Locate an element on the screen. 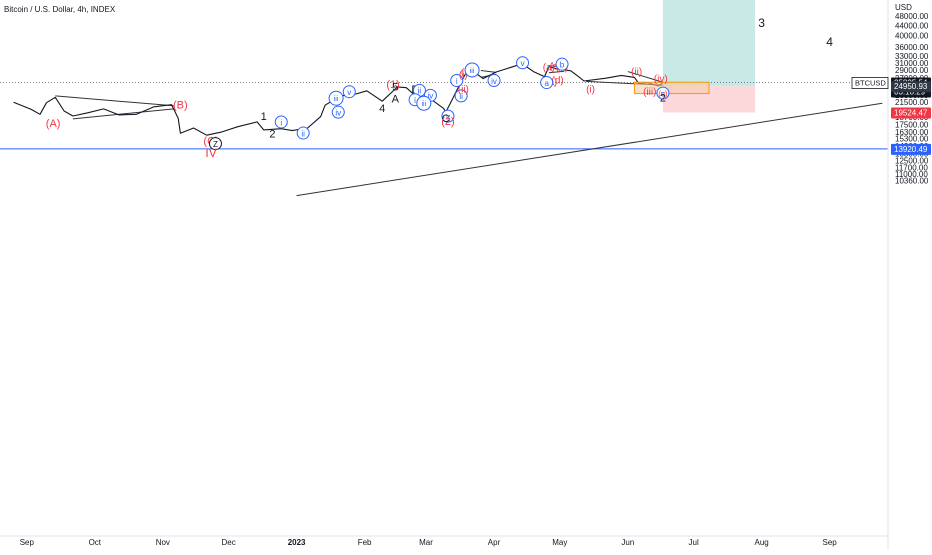  wave-label-46: (v) is located at coordinates (663, 93).